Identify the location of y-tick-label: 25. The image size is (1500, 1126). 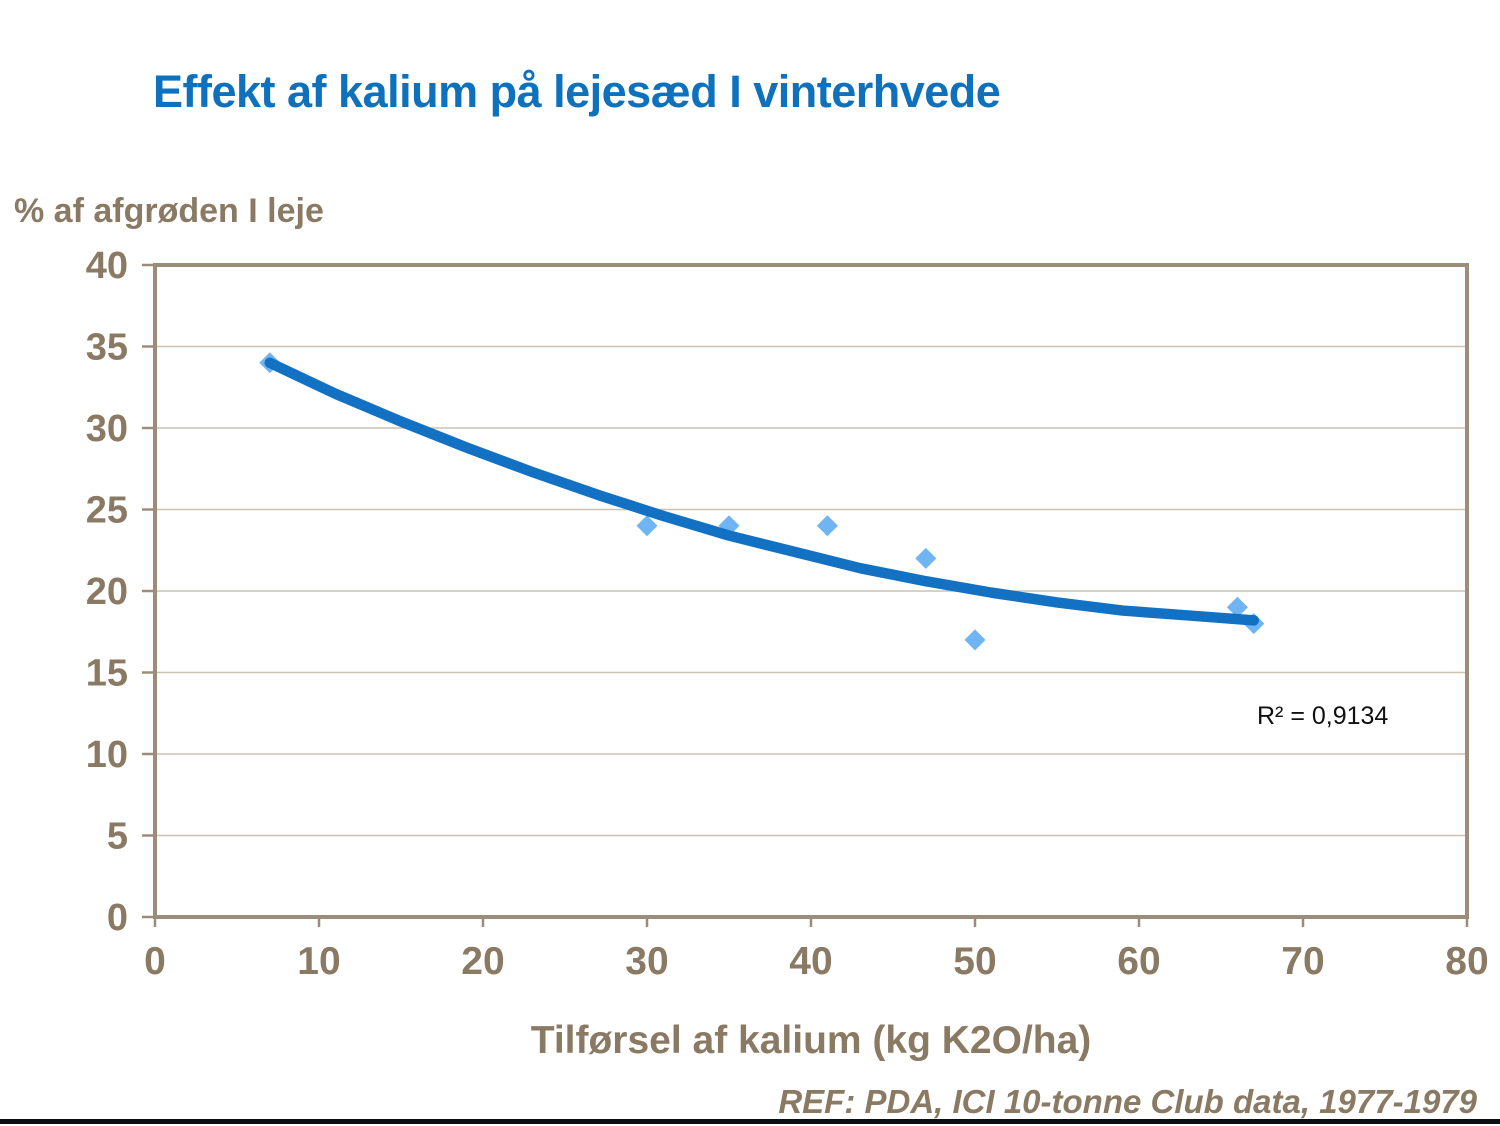
(107, 511).